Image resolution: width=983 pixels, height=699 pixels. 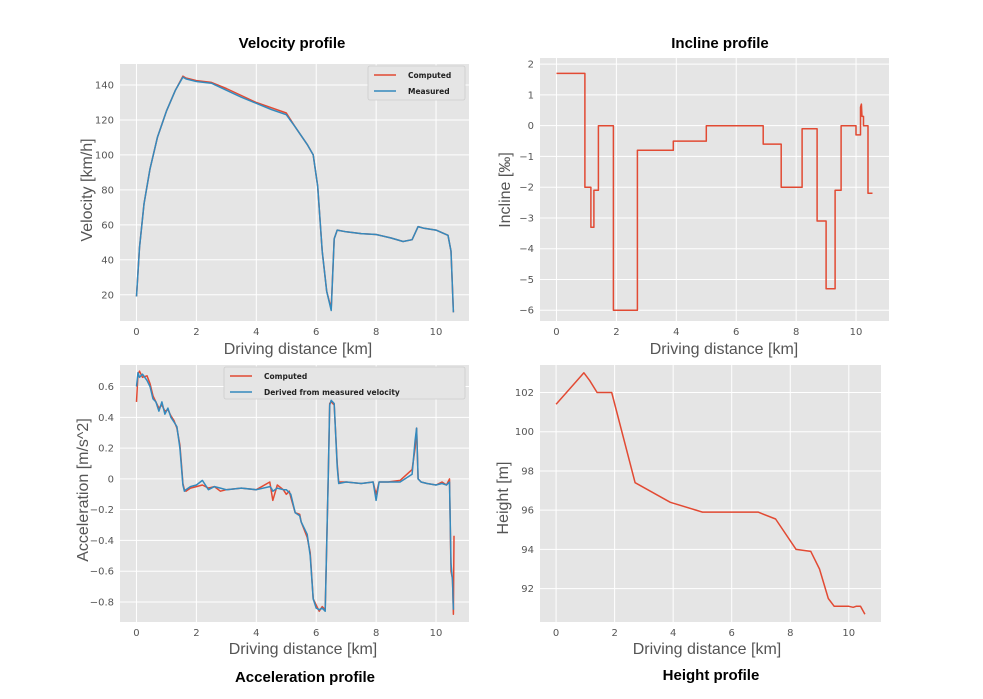 I want to click on acceleration-plot-area, so click(x=294, y=493).